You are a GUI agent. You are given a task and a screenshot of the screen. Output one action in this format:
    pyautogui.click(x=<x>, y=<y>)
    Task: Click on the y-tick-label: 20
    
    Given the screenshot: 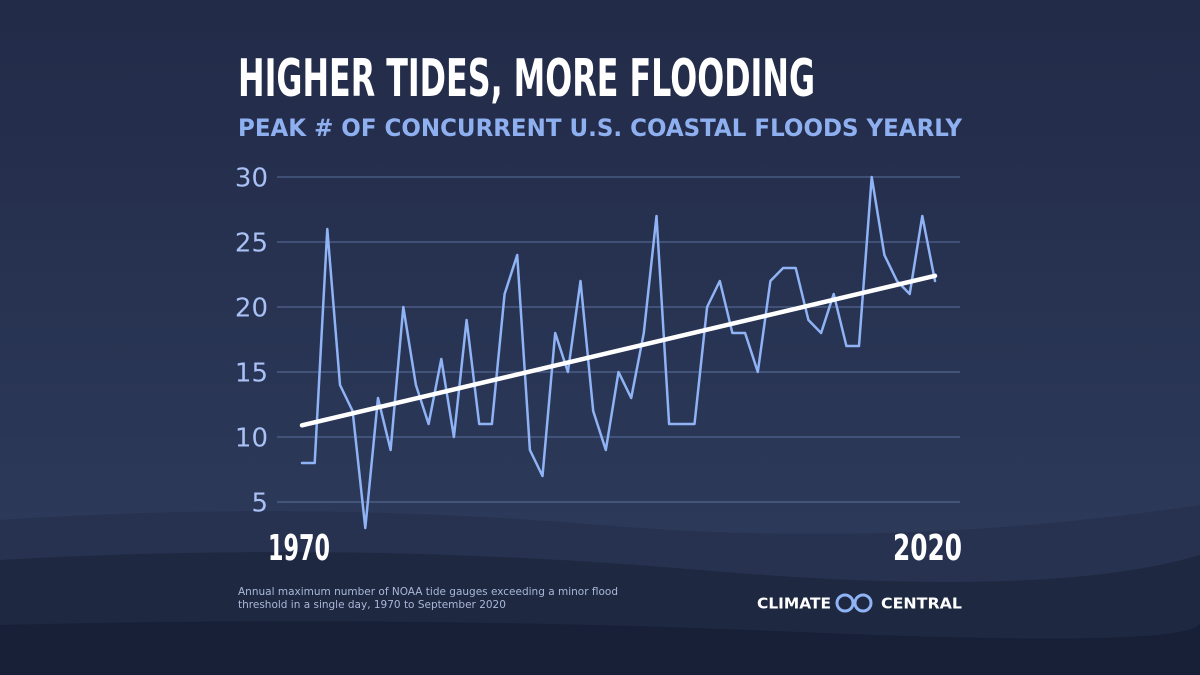 What is the action you would take?
    pyautogui.click(x=251, y=309)
    